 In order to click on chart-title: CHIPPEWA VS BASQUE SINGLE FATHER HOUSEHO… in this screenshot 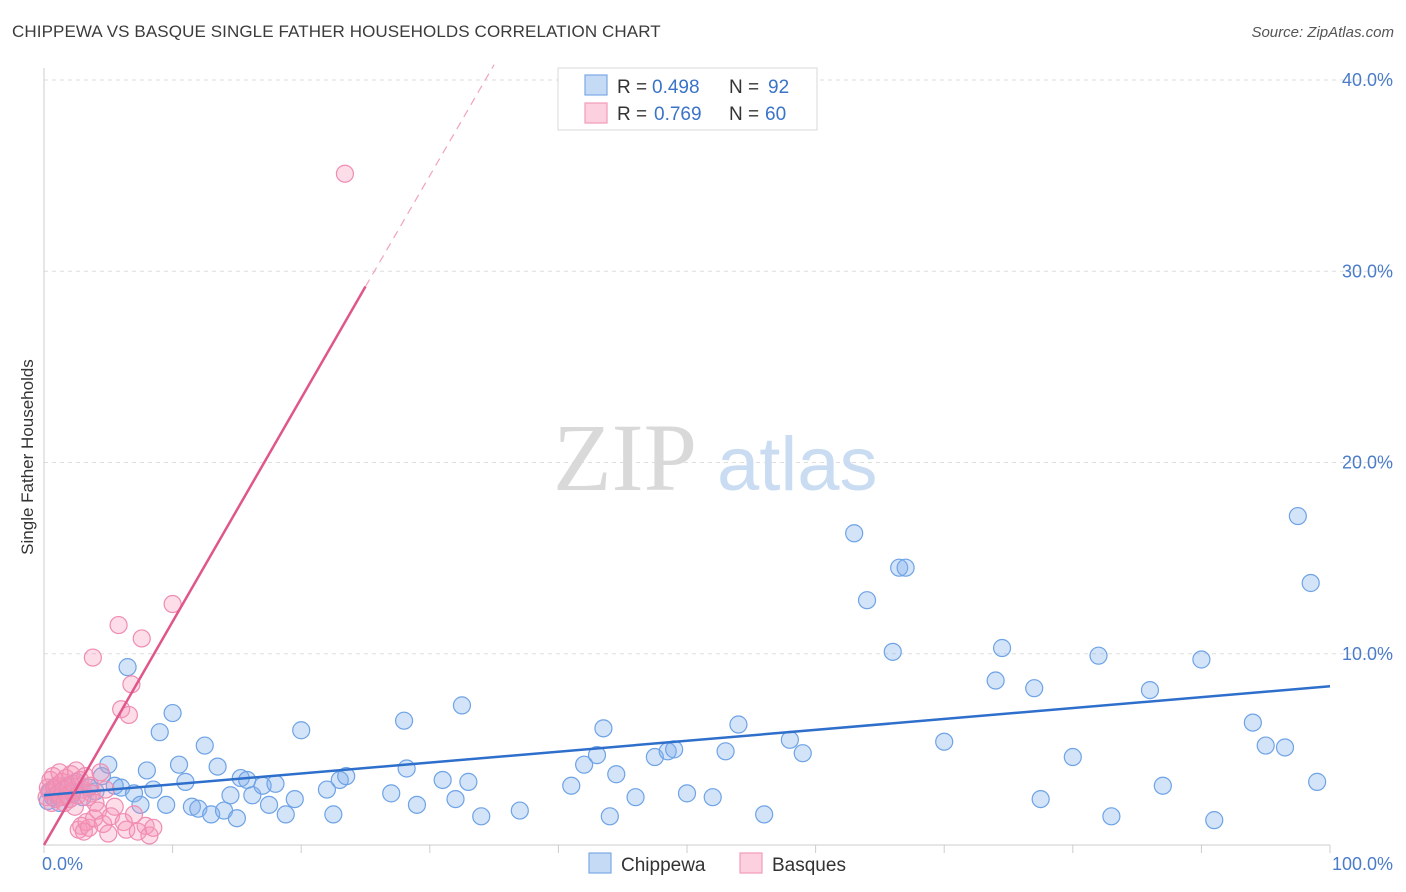, I will do `click(336, 31)`.